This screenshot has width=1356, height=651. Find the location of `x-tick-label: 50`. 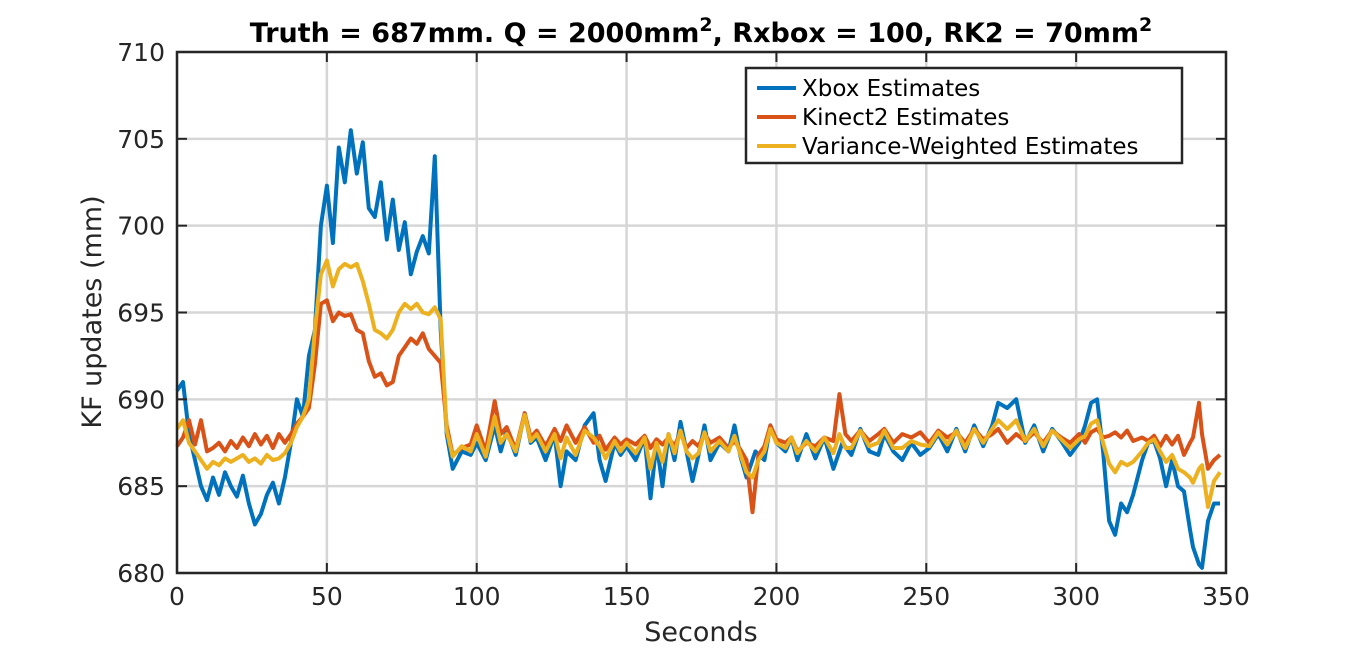

x-tick-label: 50 is located at coordinates (327, 596).